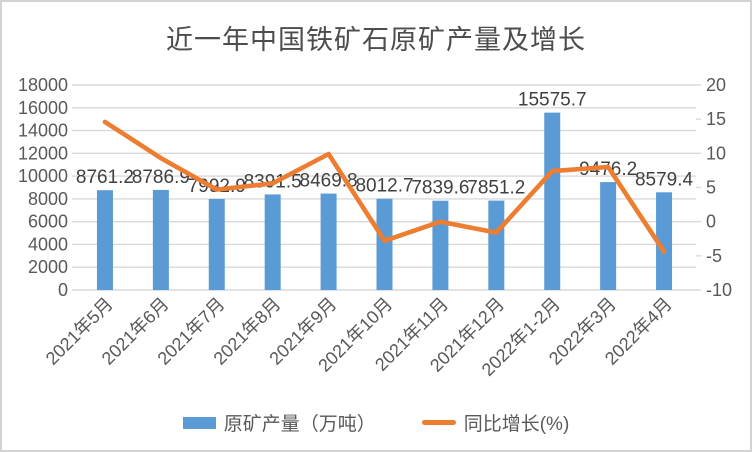 The height and width of the screenshot is (452, 752). Describe the element at coordinates (43, 176) in the screenshot. I see `svg-text: 10000` at that location.